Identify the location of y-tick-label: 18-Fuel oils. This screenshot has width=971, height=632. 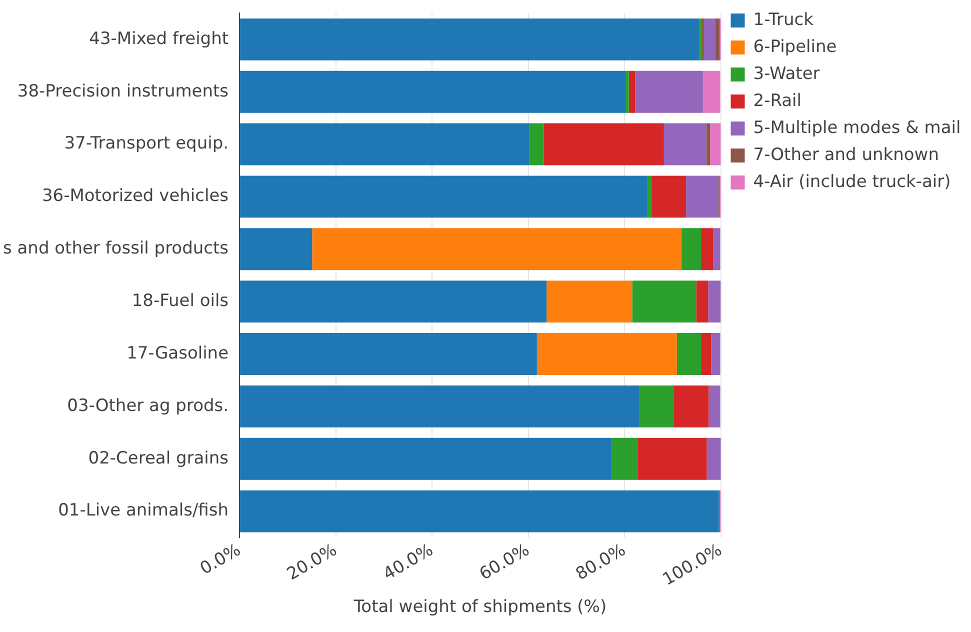
(180, 301).